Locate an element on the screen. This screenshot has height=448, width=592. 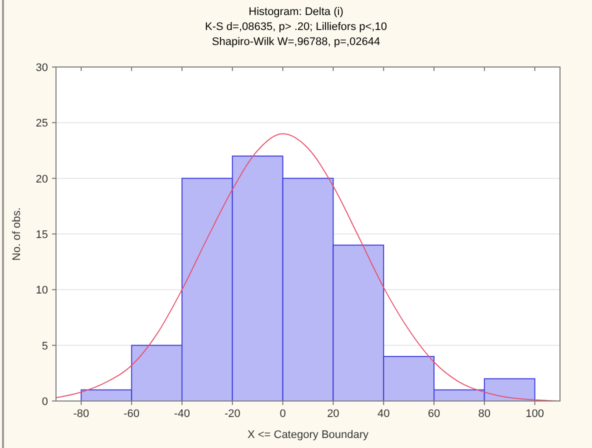
x-tick-label: 60 is located at coordinates (434, 414).